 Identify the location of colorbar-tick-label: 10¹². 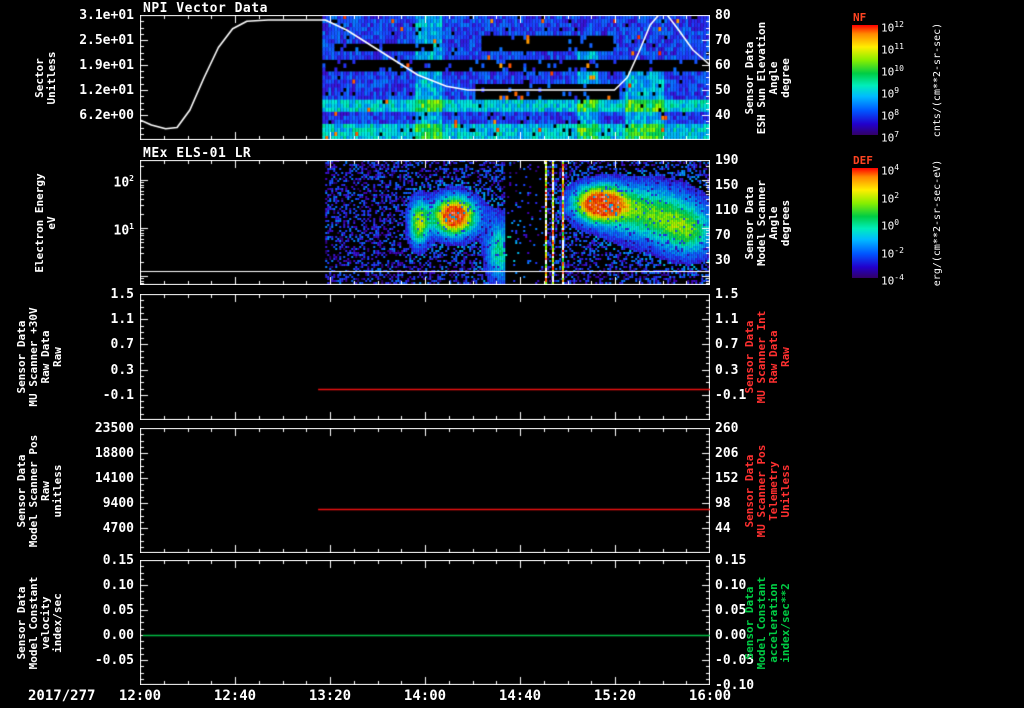
(892, 27).